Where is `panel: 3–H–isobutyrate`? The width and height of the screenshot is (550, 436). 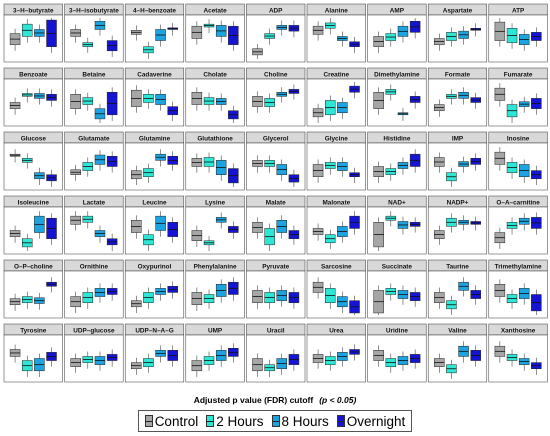
panel: 3–H–isobutyrate is located at coordinates (94, 33).